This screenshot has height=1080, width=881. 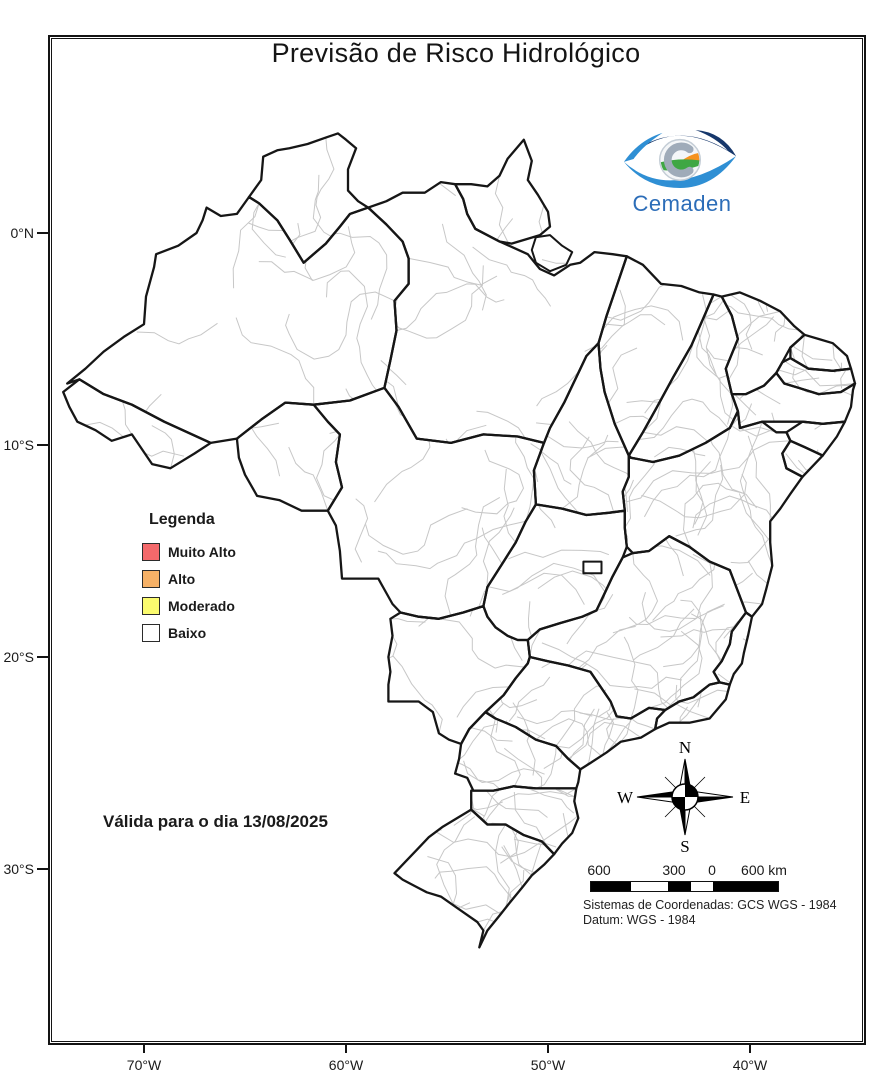 What do you see at coordinates (308, 198) in the screenshot?
I see `state-boundary-RR` at bounding box center [308, 198].